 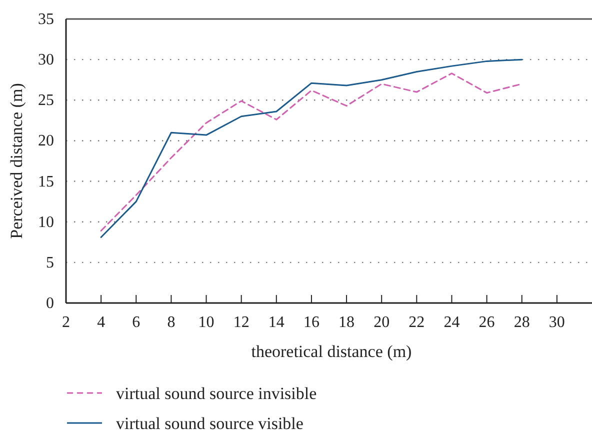 I want to click on x-tick-label: 10, so click(x=206, y=322).